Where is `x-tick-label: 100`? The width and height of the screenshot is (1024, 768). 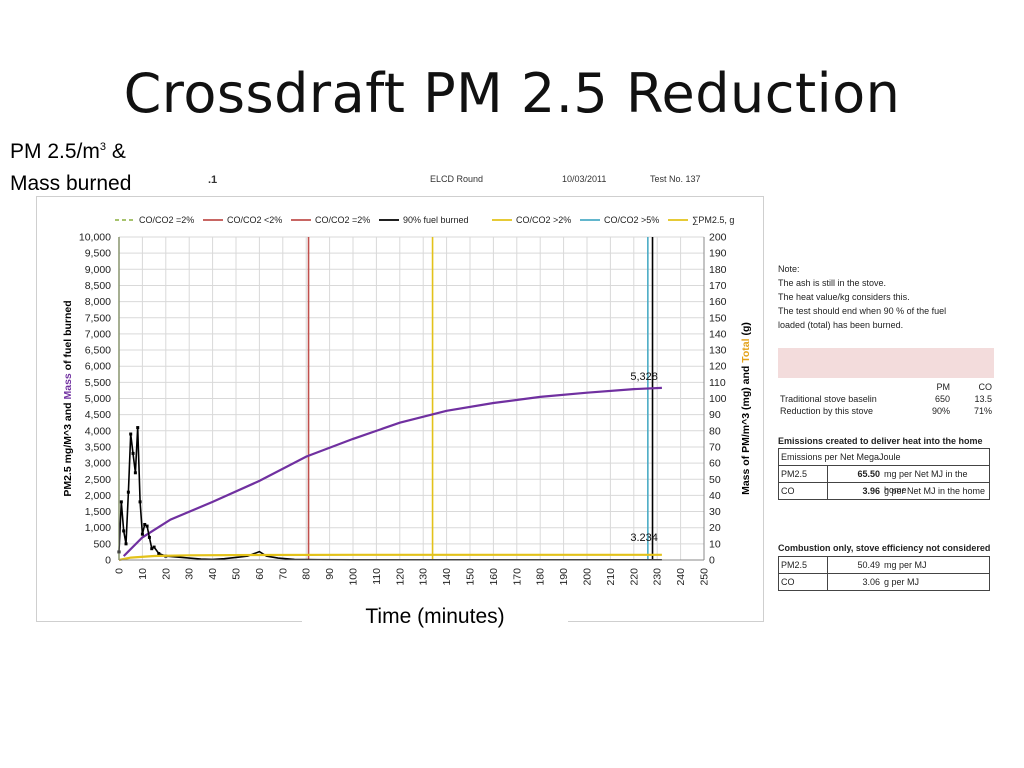 x-tick-label: 100 is located at coordinates (354, 577).